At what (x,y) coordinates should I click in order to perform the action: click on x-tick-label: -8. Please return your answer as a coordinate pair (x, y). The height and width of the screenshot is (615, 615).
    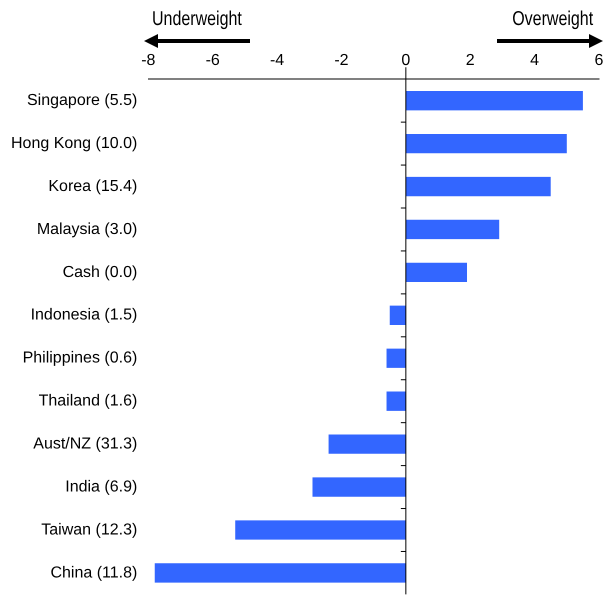
    Looking at the image, I should click on (148, 61).